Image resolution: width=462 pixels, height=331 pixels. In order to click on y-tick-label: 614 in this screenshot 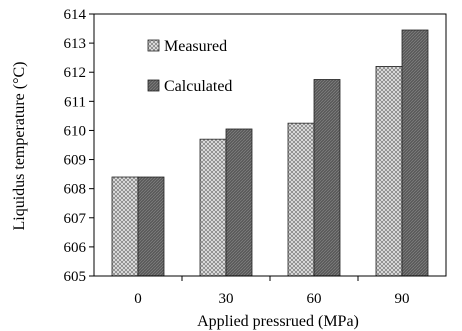, I will do `click(75, 15)`.